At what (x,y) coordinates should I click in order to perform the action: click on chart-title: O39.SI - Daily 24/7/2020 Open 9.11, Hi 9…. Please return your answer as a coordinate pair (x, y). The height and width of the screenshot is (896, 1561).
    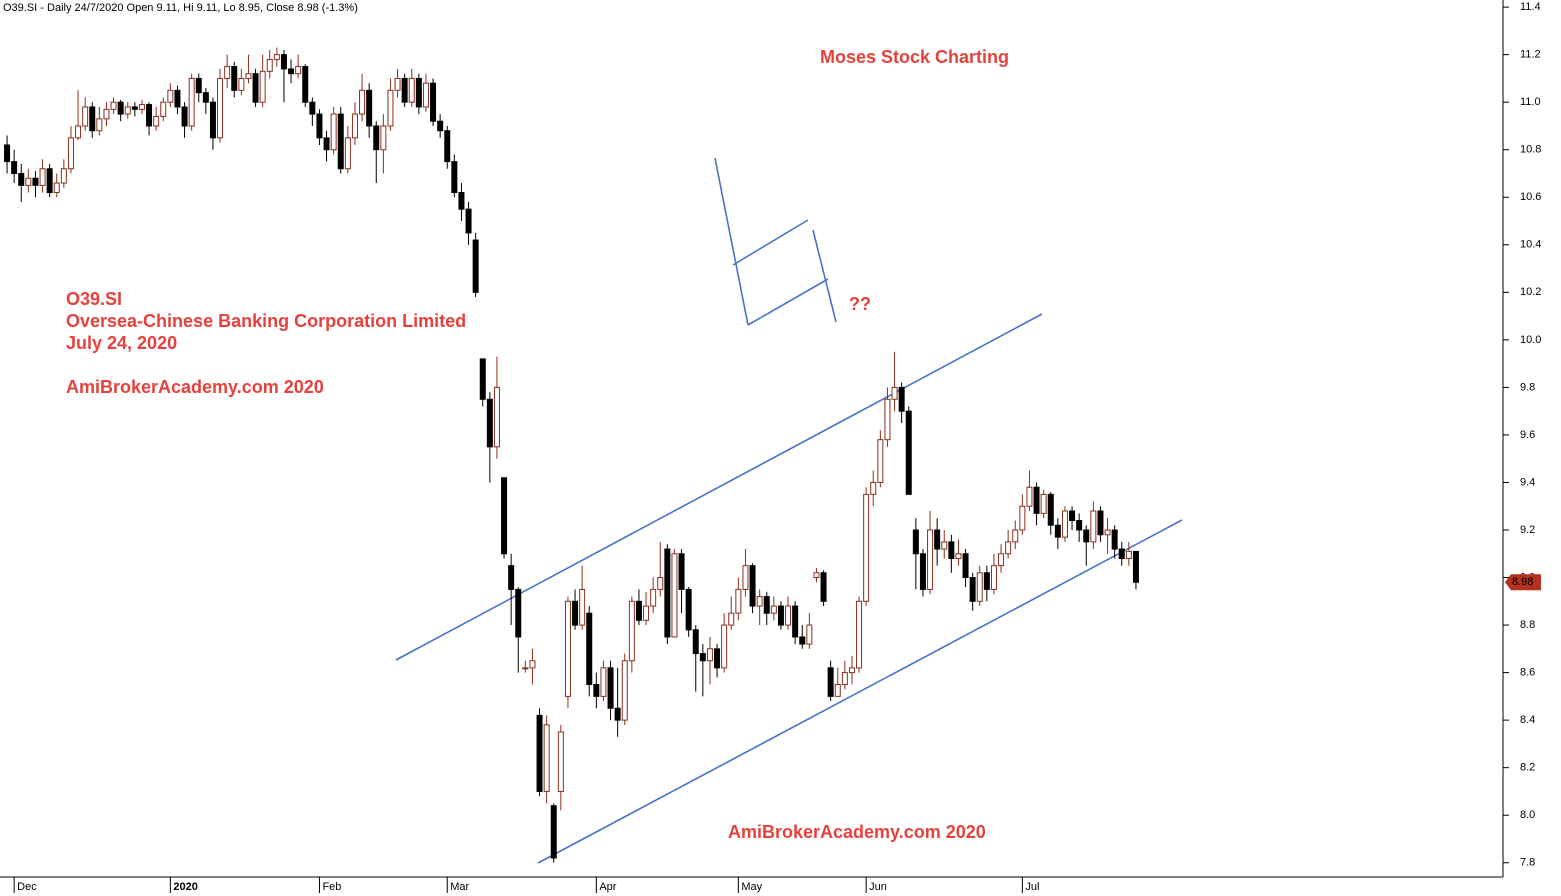
    Looking at the image, I should click on (180, 8).